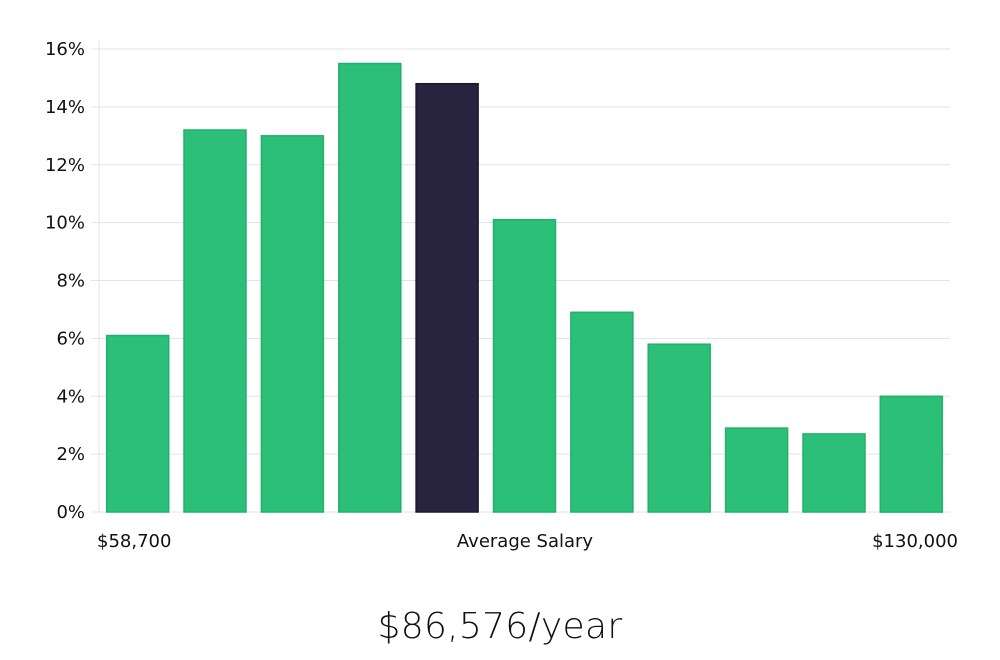  I want to click on y-axis-ticks: 0% 2% 4% 6% 8% 10% 12% 14% 16%, so click(65, 281).